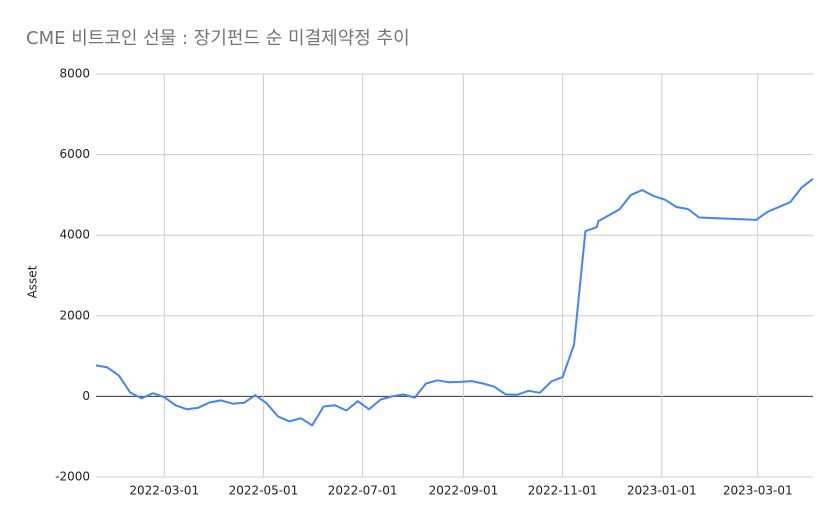  Describe the element at coordinates (264, 491) in the screenshot. I see `x-tick-label: 2022-05-01` at that location.